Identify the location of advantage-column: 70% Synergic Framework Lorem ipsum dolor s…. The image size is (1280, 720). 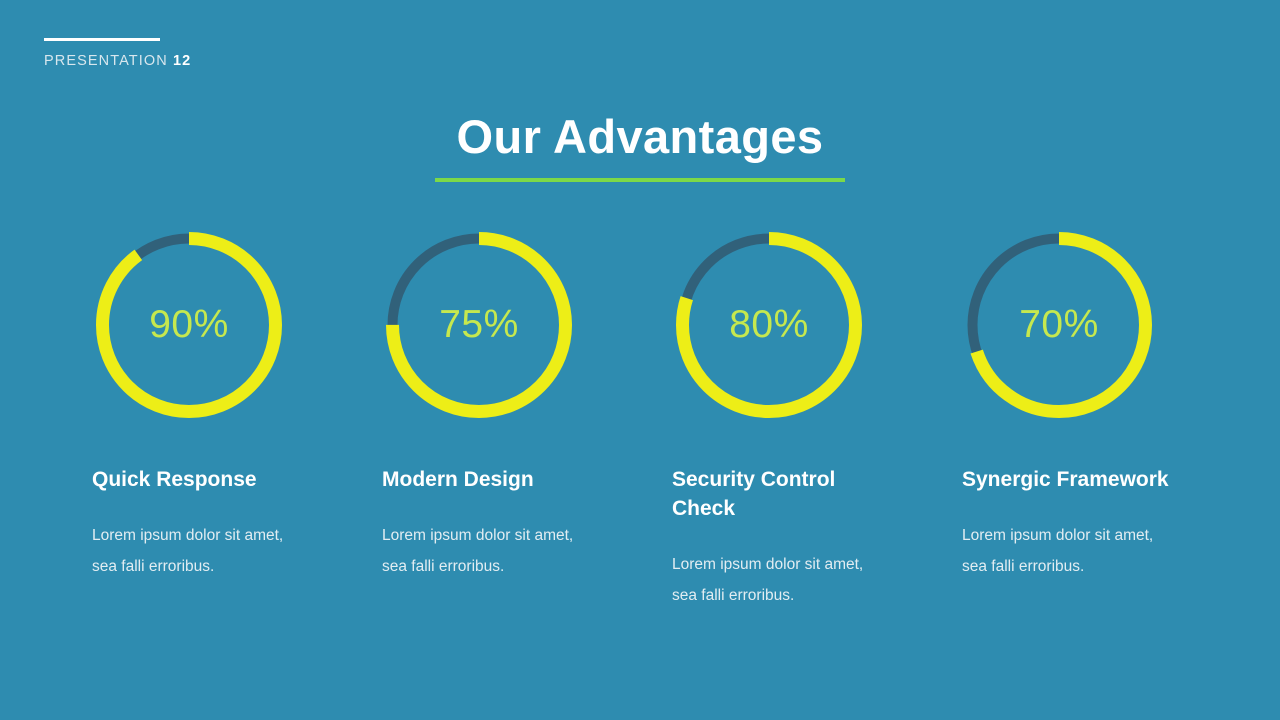
(1059, 421).